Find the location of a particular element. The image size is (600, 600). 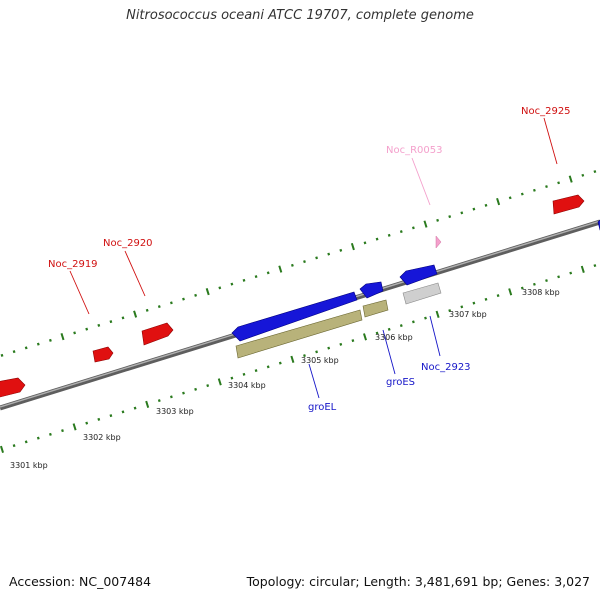

label-noc-2920: Noc_2920 is located at coordinates (128, 243).